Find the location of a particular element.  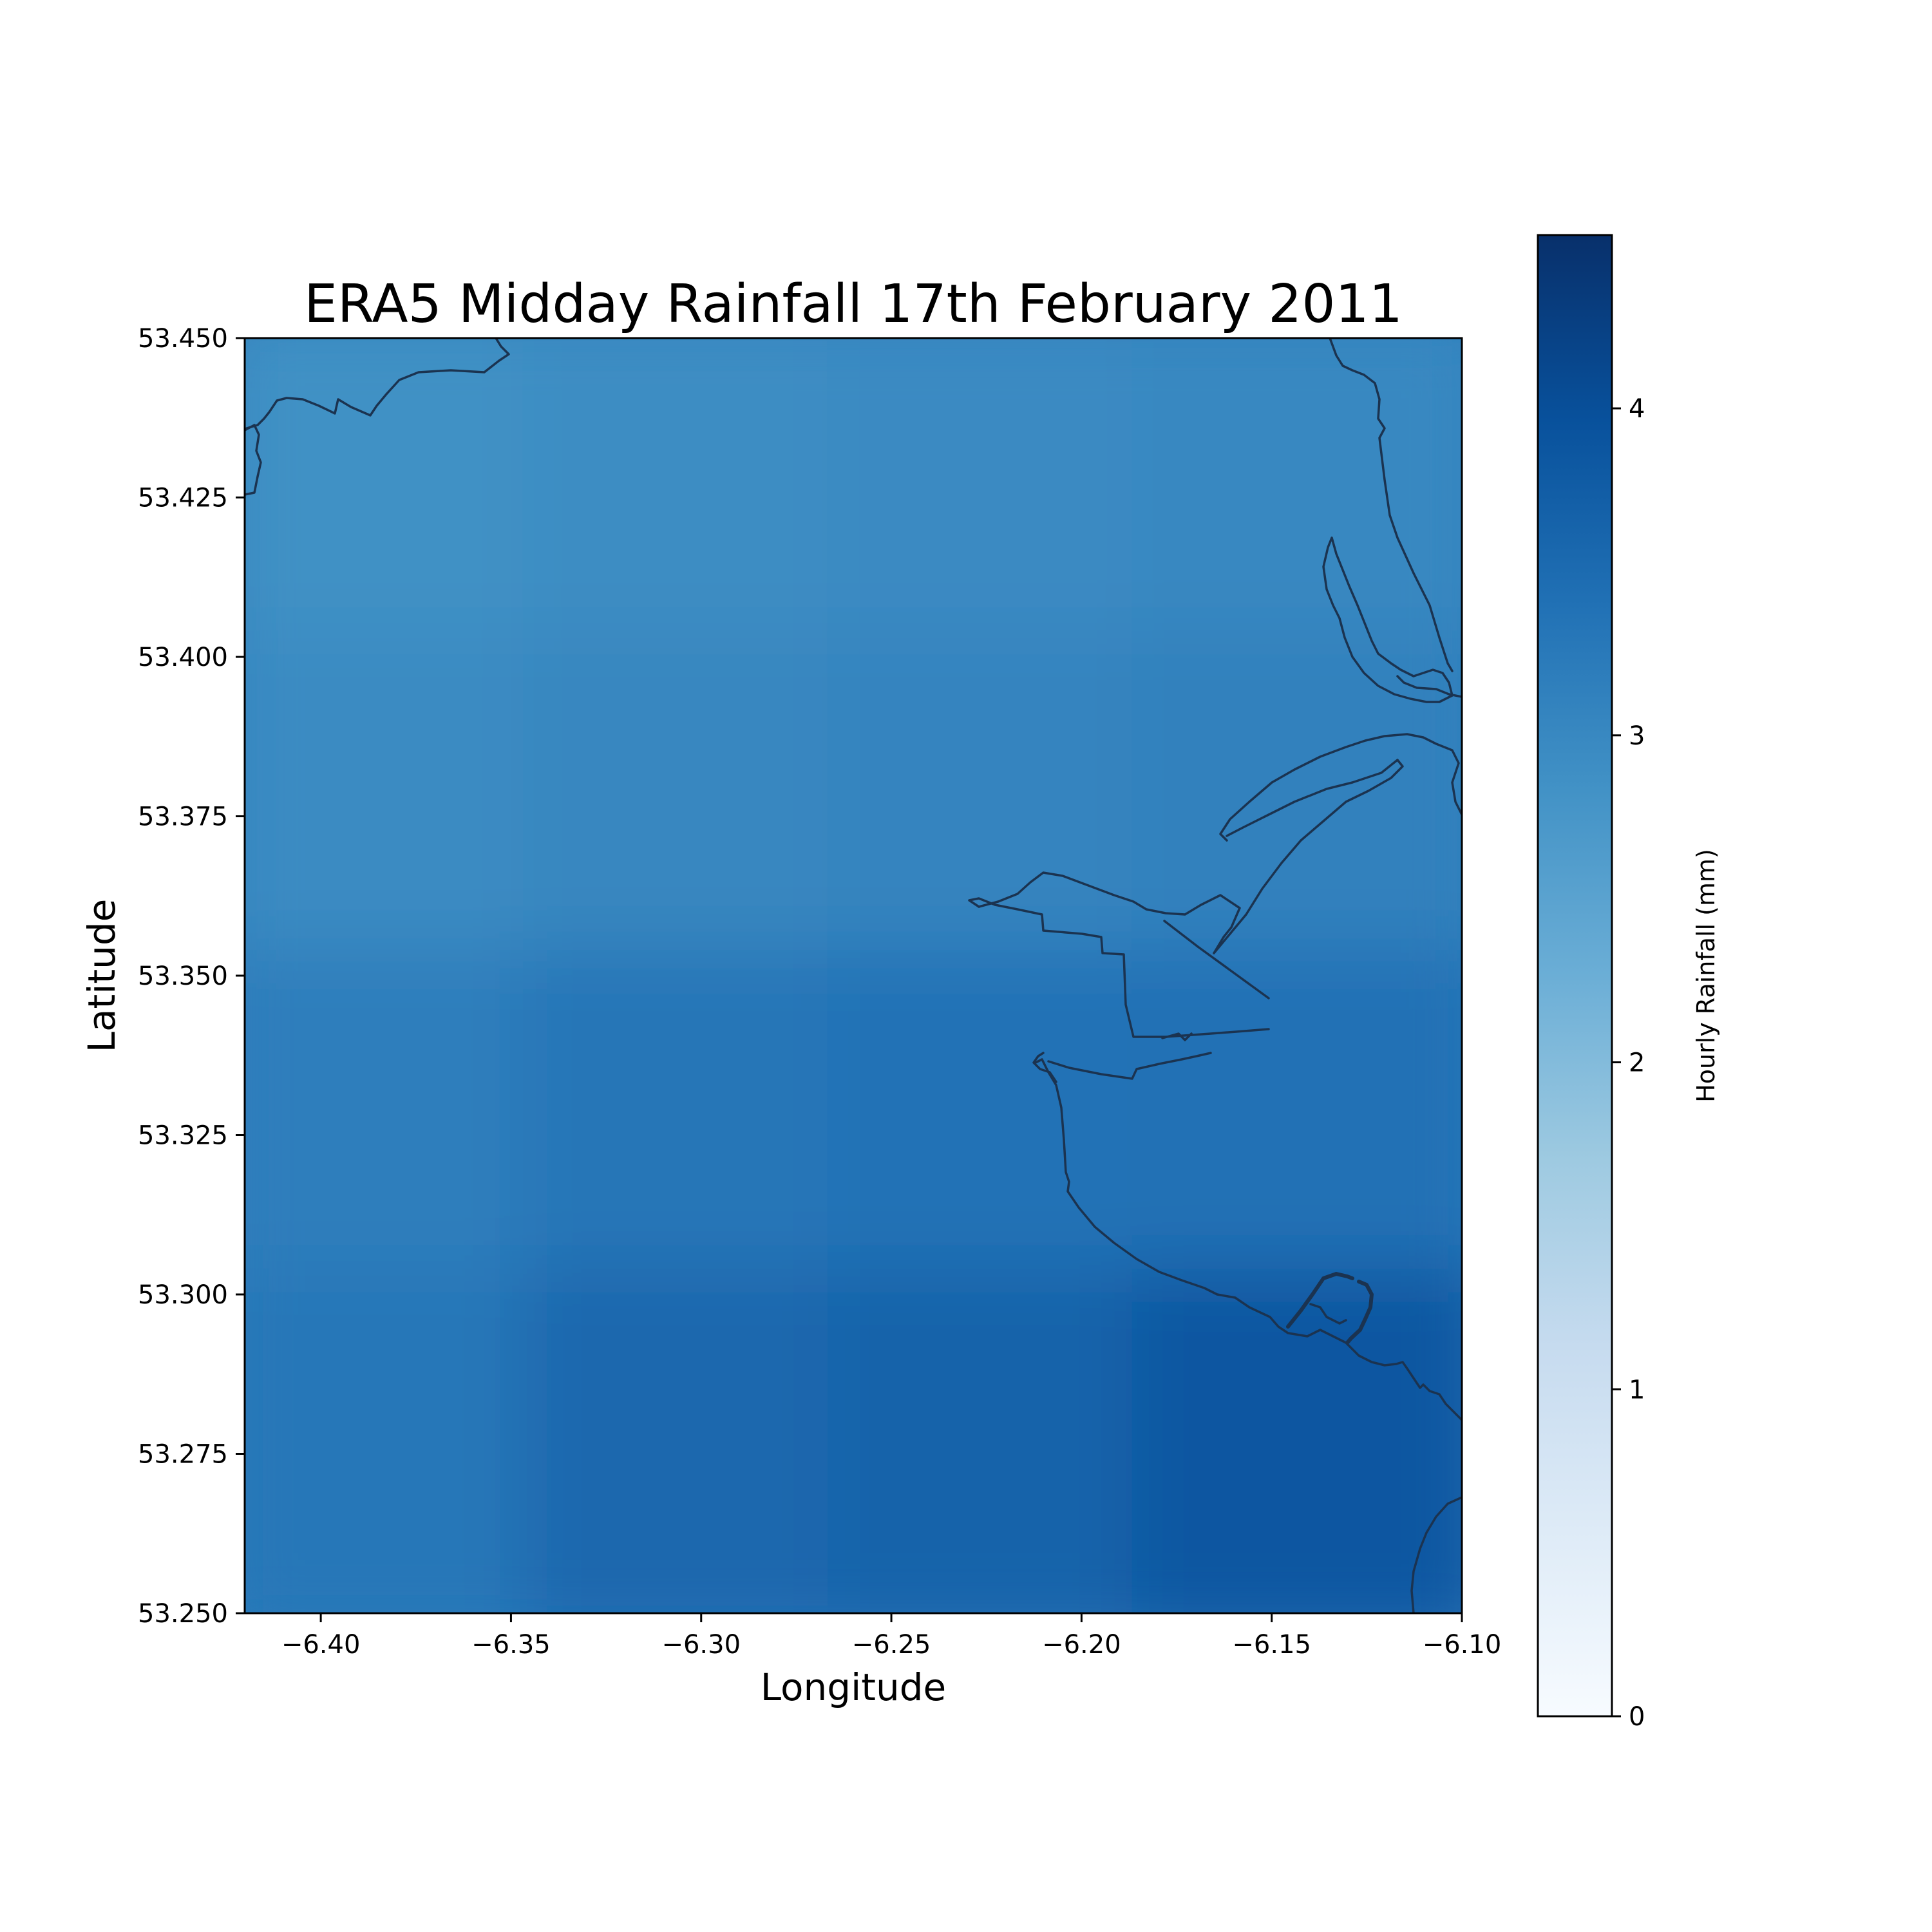

x-axis-ticks: −6.40 −6.35 −6.30 −6.25 −6.20 −6.15 −6.10 is located at coordinates (891, 1636).